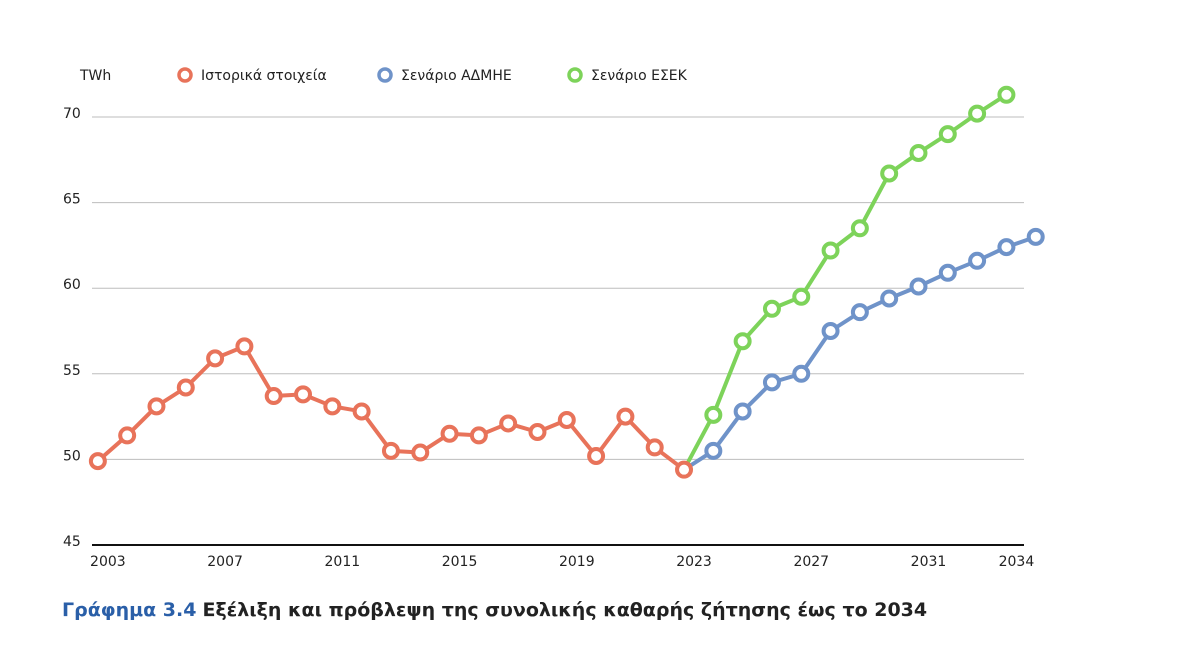  What do you see at coordinates (72, 456) in the screenshot?
I see `y-tick-label: 50` at bounding box center [72, 456].